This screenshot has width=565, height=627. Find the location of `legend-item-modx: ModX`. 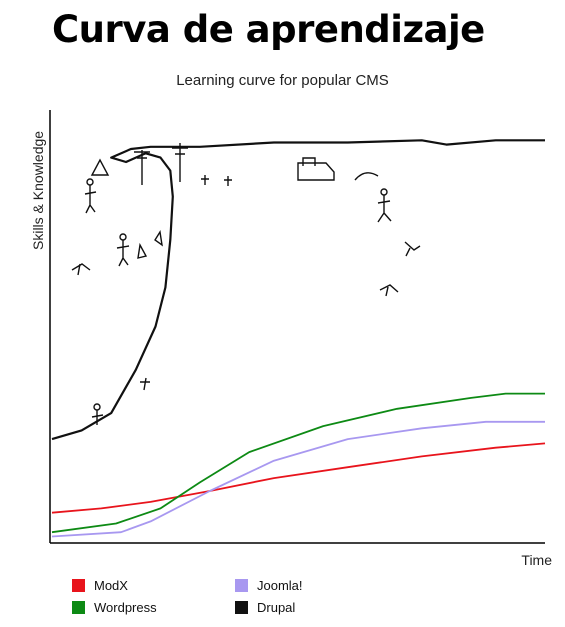

legend-item-modx: ModX is located at coordinates (100, 585).